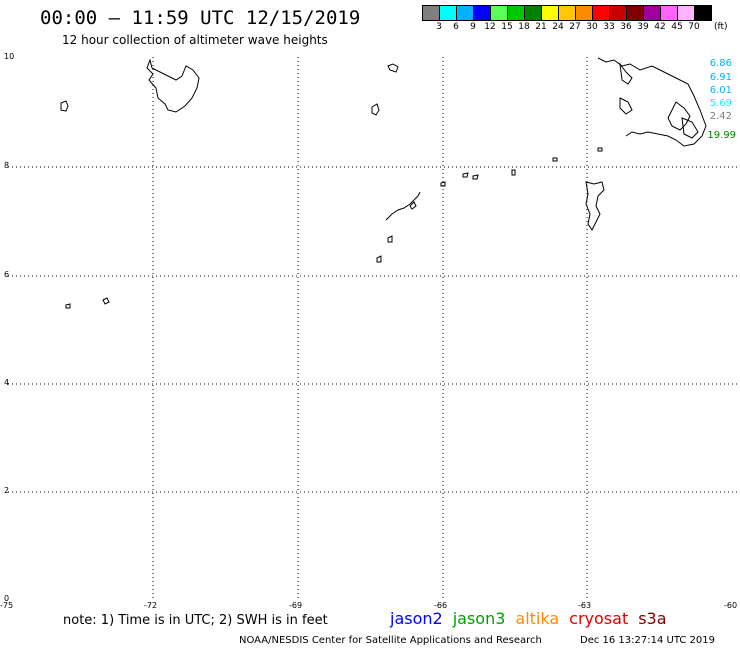 This screenshot has height=650, width=740. Describe the element at coordinates (609, 27) in the screenshot. I see `color-scale-label: 33` at that location.